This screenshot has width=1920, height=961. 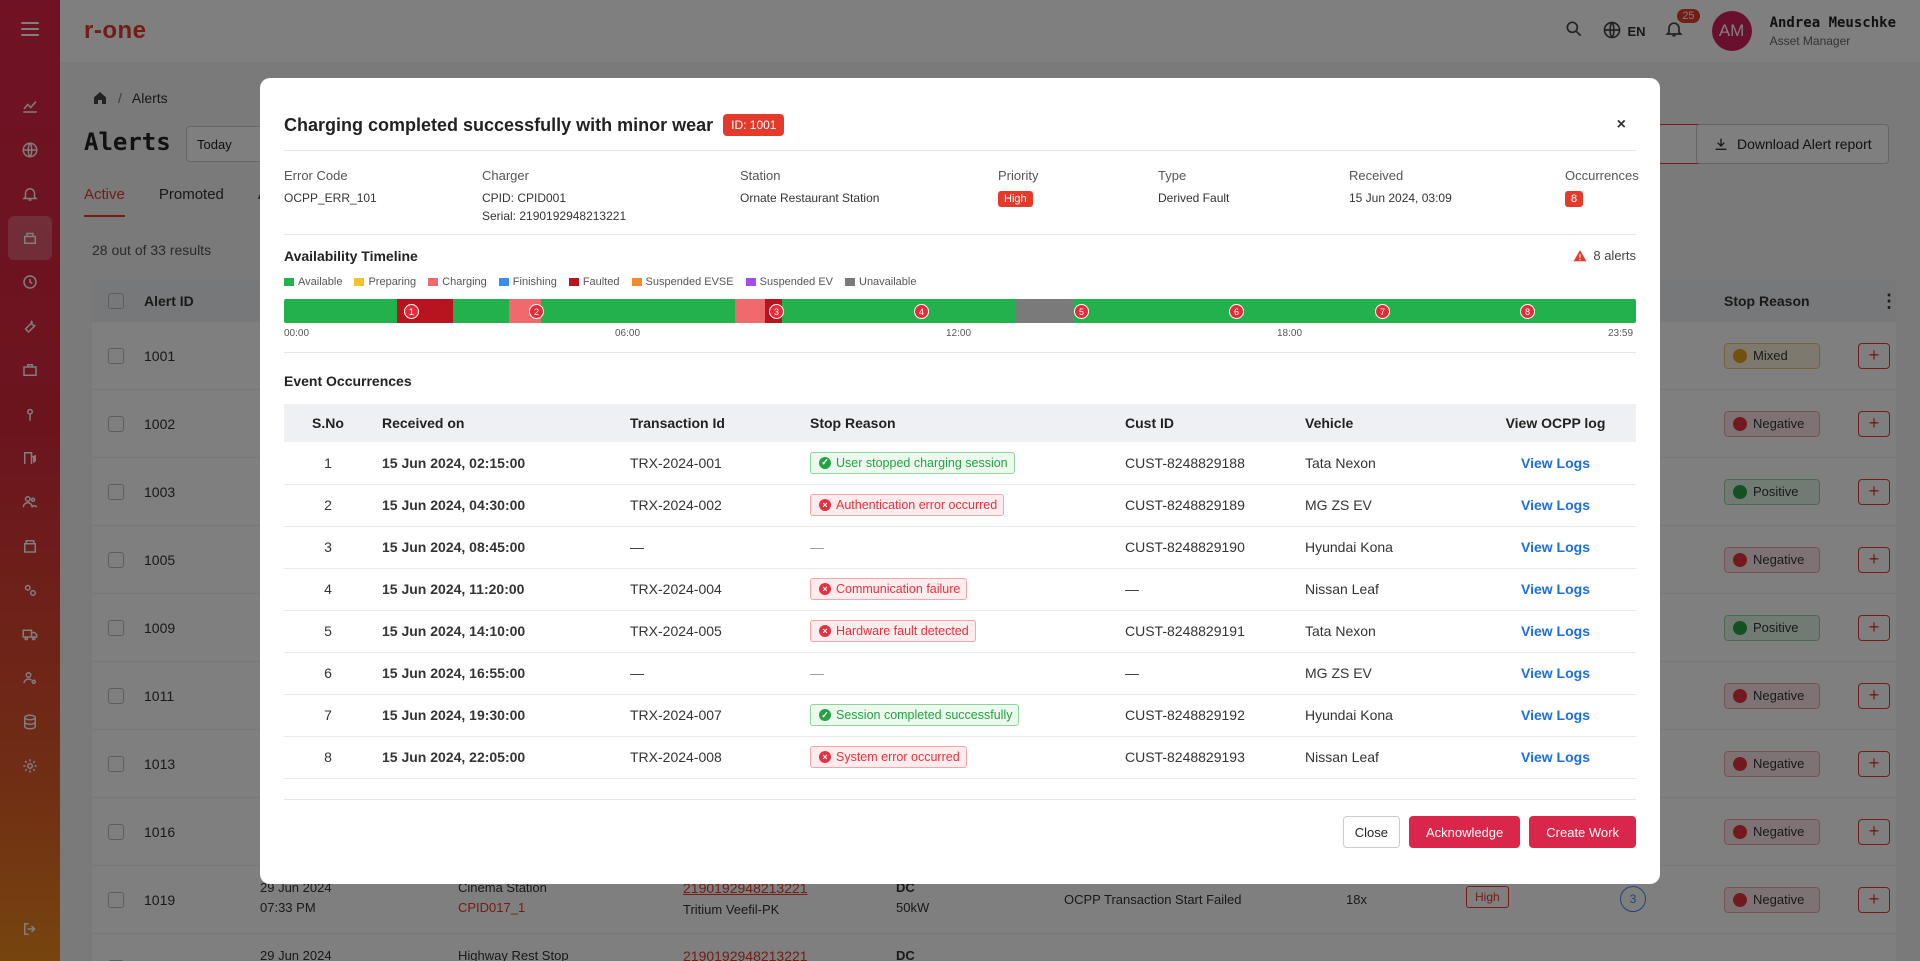 What do you see at coordinates (536, 311) in the screenshot?
I see `timeline-marker: 2` at bounding box center [536, 311].